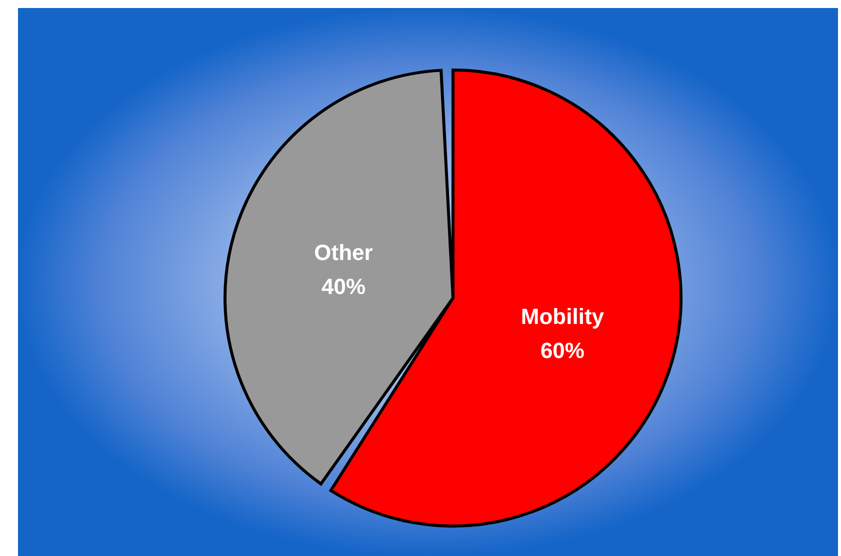  What do you see at coordinates (562, 316) in the screenshot?
I see `slice-label: Mobility` at bounding box center [562, 316].